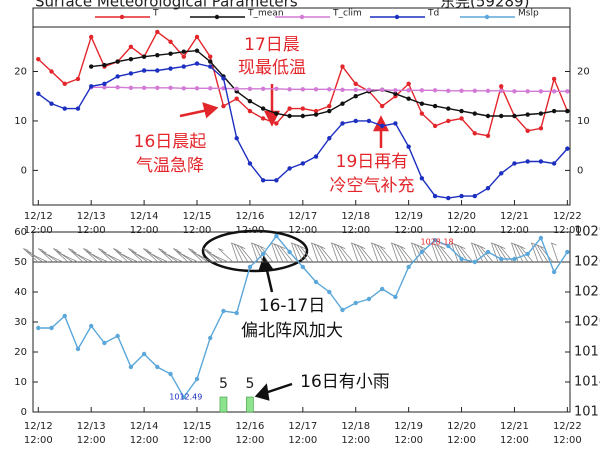 Image resolution: width=600 pixels, height=449 pixels. Describe the element at coordinates (587, 262) in the screenshot. I see `y2-tick-label: 1026` at that location.